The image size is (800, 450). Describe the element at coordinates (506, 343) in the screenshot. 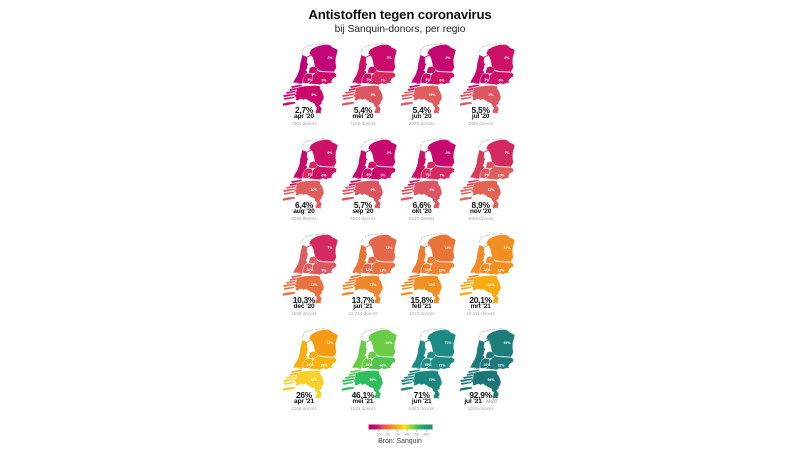

I see `svg-text: 91%` at that location.